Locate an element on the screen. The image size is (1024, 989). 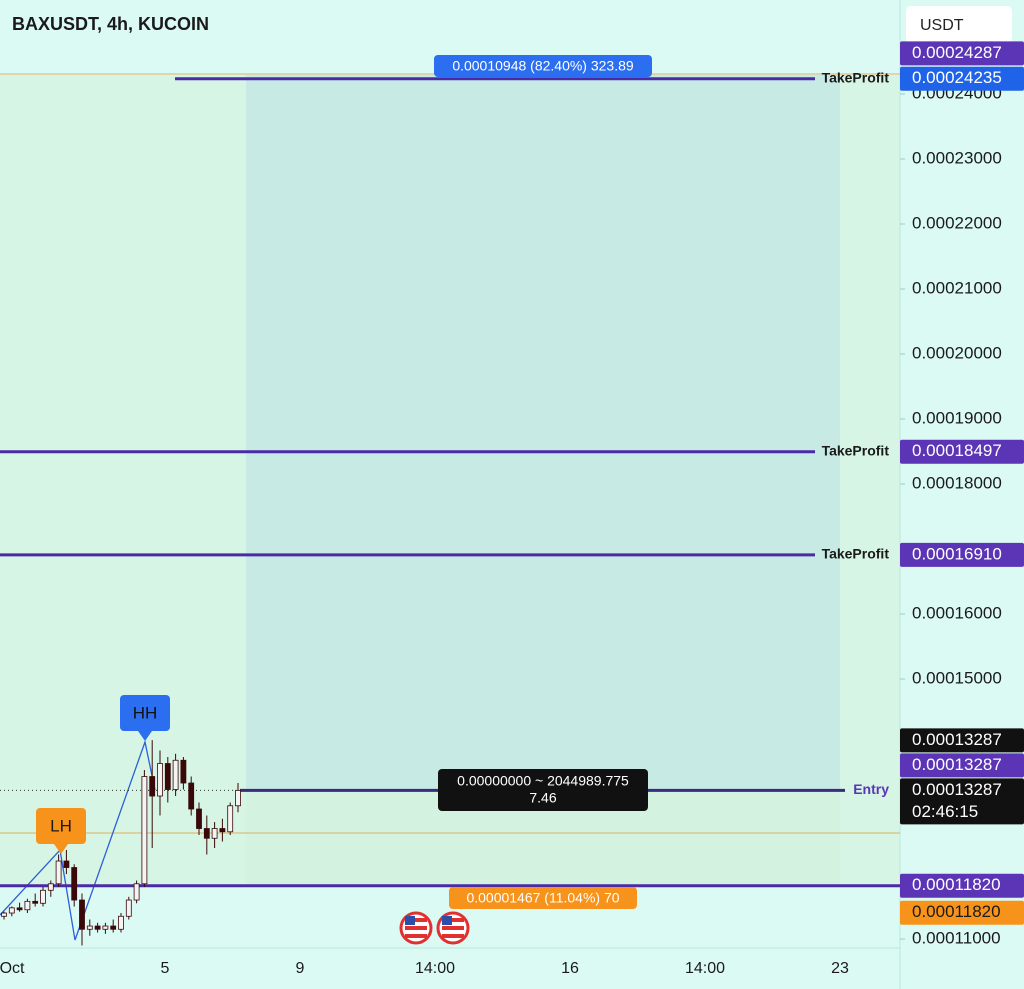
stop-label: 0.00001467 (11.04%) 70 is located at coordinates (542, 898).